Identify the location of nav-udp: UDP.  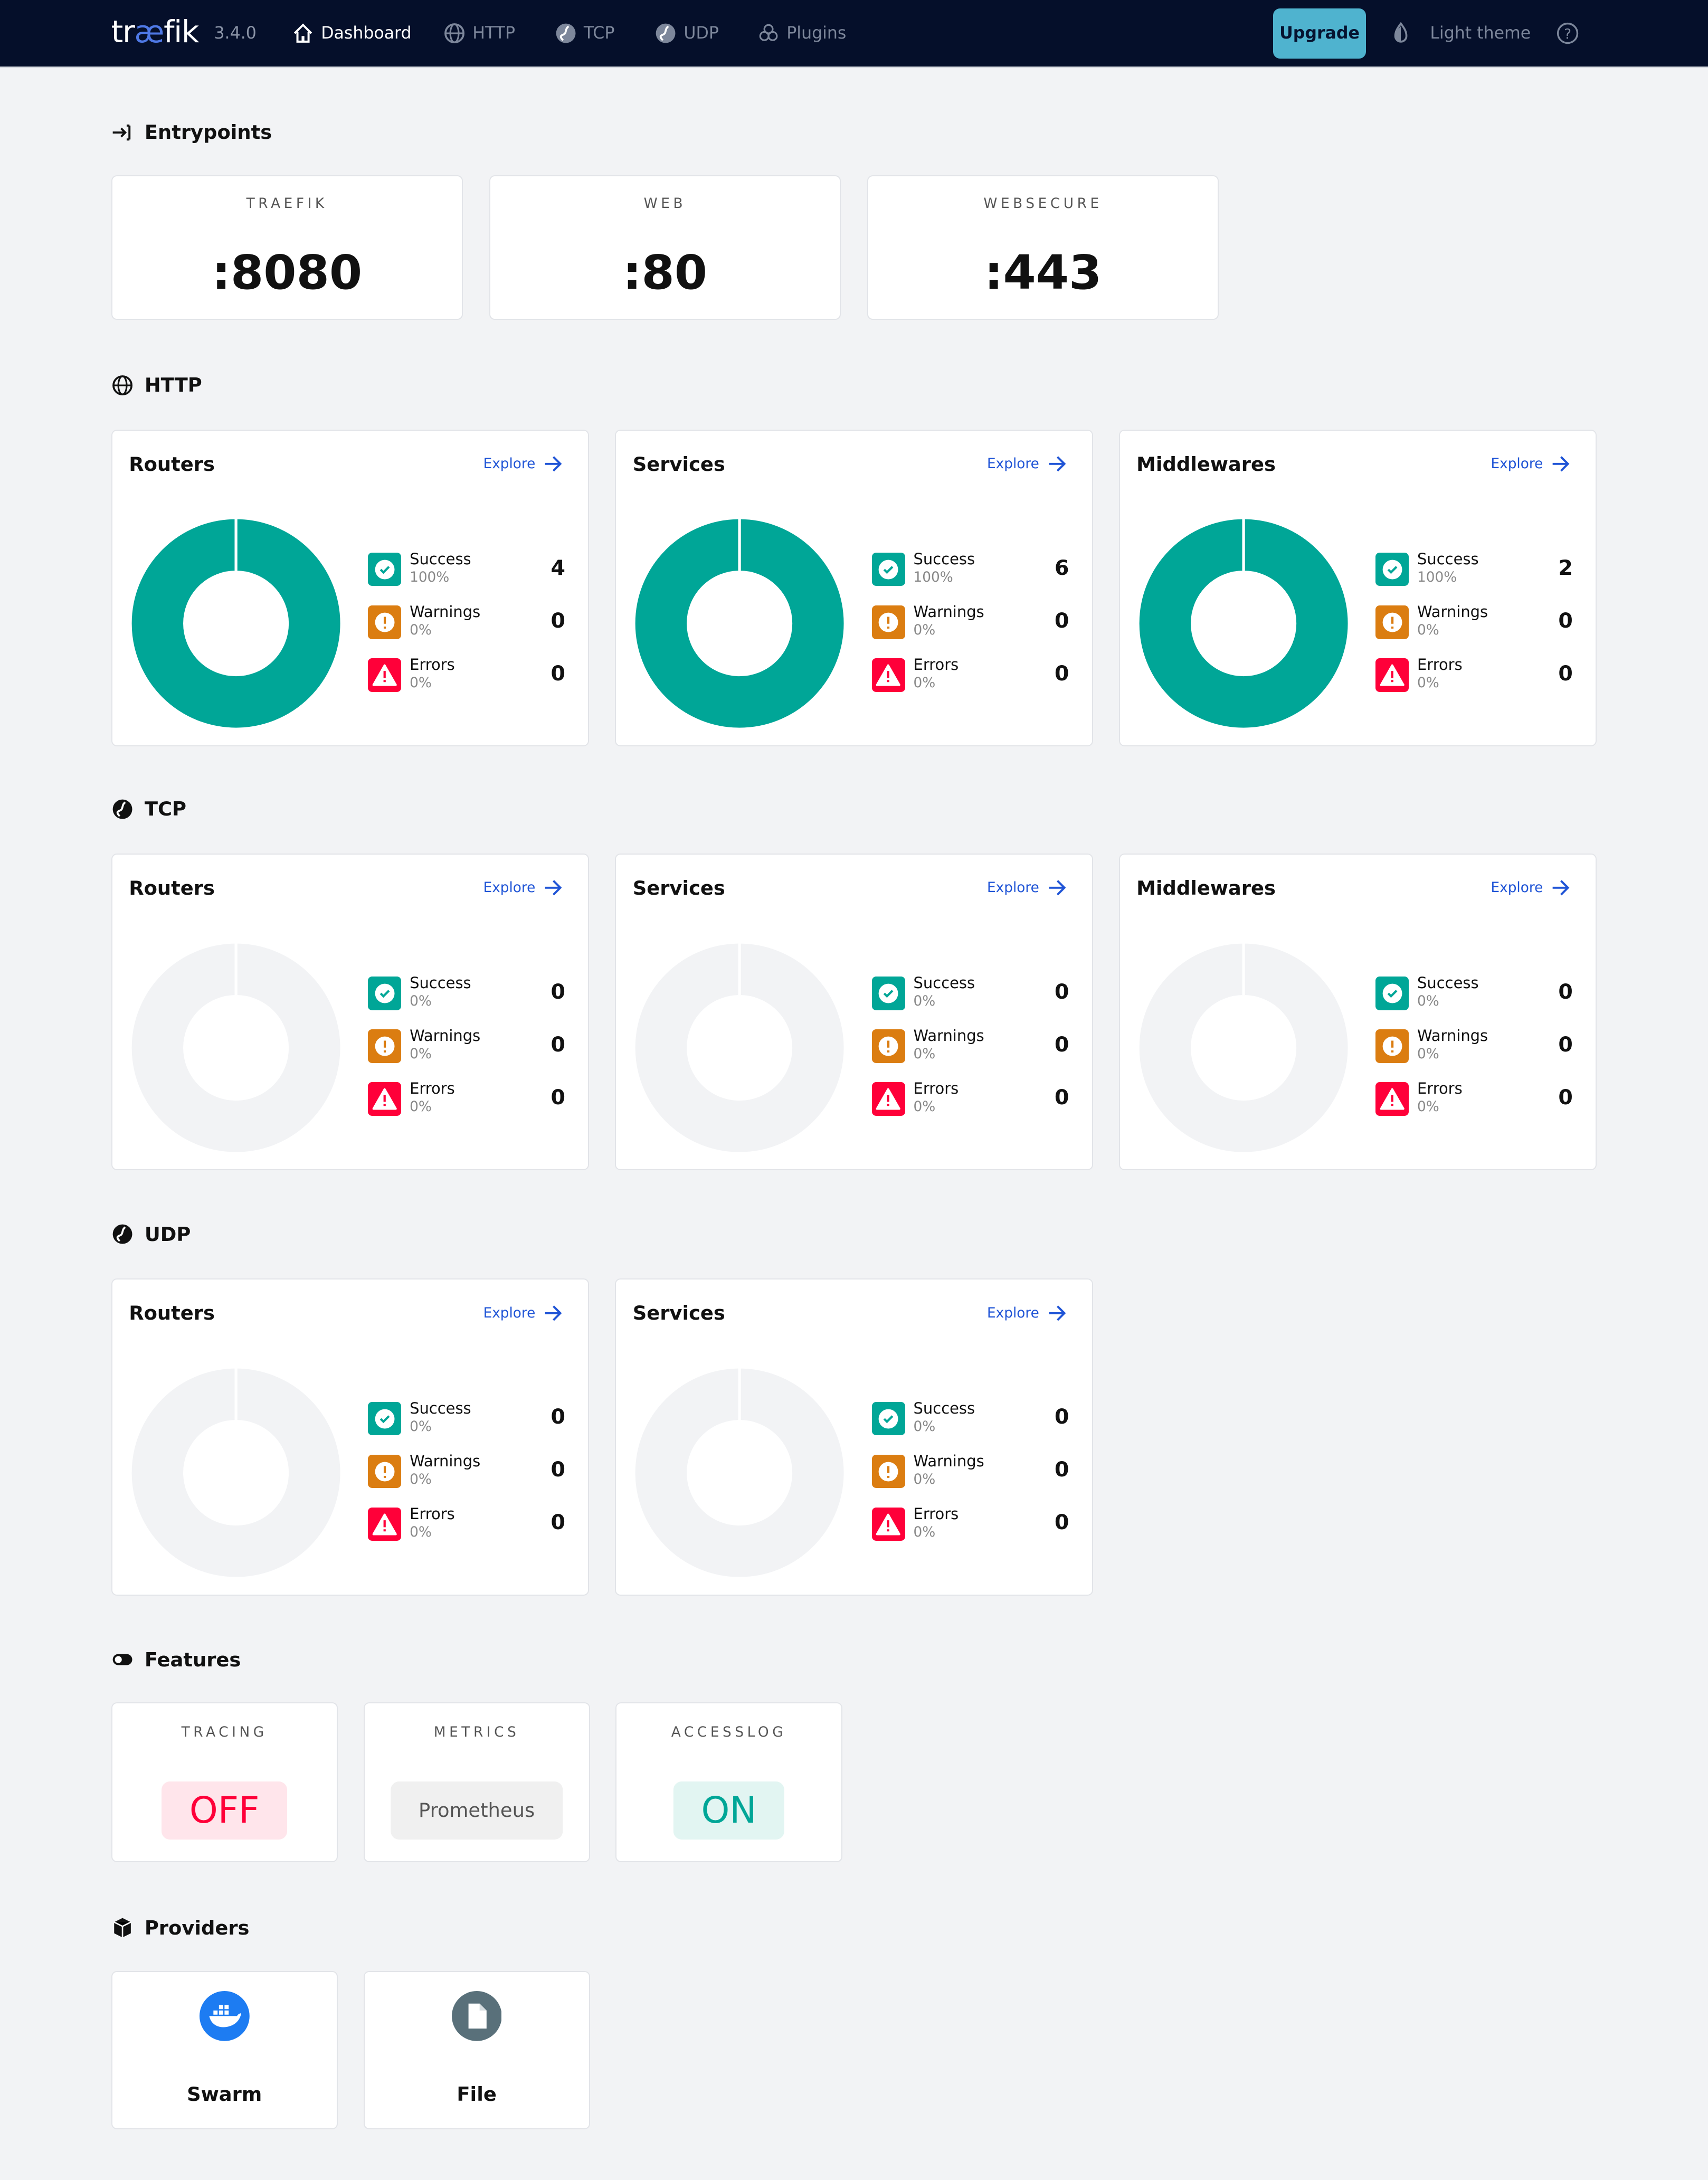
(687, 33).